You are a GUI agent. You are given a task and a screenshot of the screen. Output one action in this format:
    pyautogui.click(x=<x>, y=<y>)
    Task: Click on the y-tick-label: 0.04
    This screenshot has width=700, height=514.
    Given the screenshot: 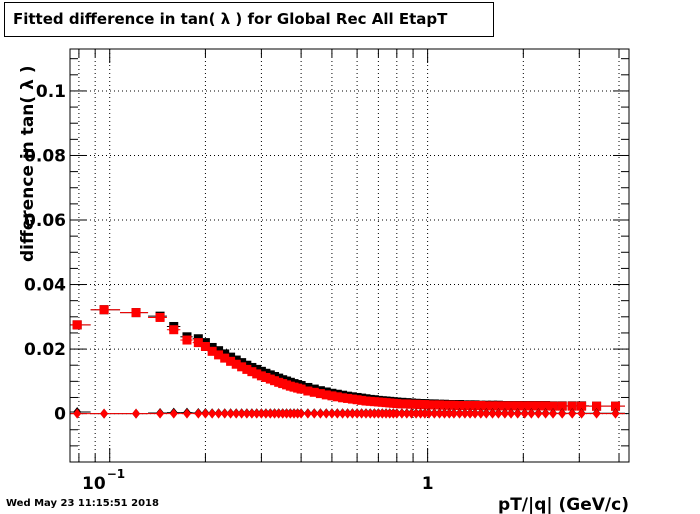 What is the action you would take?
    pyautogui.click(x=45, y=286)
    